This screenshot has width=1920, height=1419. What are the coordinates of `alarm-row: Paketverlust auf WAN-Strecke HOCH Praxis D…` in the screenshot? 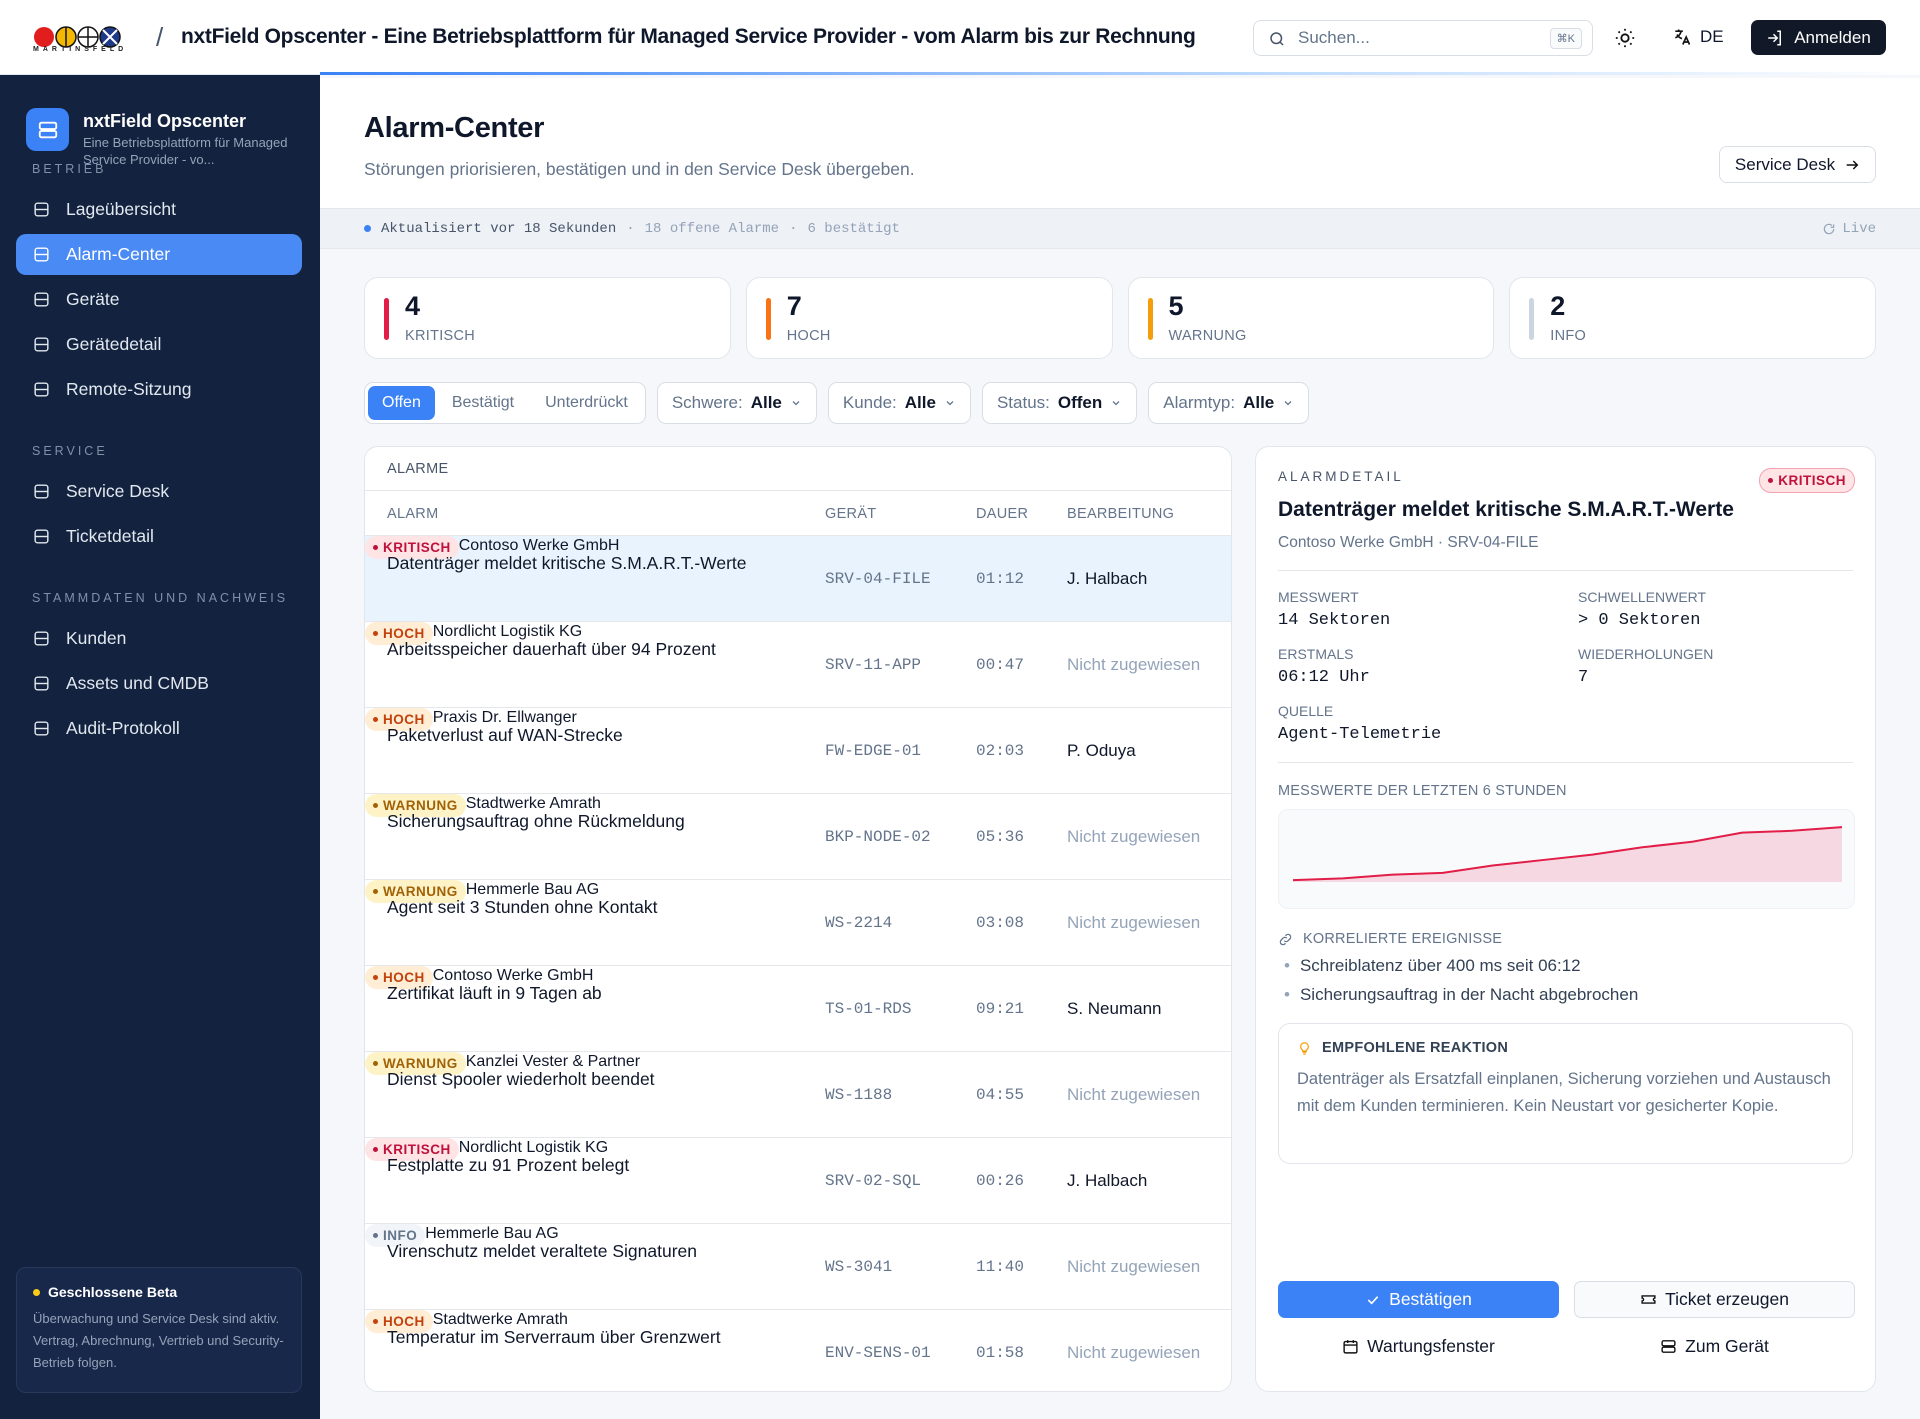 It's located at (798, 751).